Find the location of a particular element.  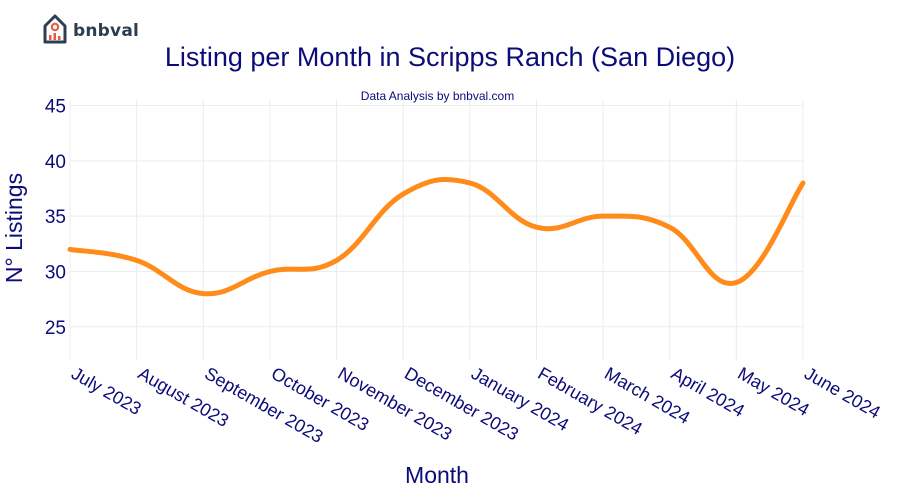

y-tick-label: 25 is located at coordinates (55, 328).